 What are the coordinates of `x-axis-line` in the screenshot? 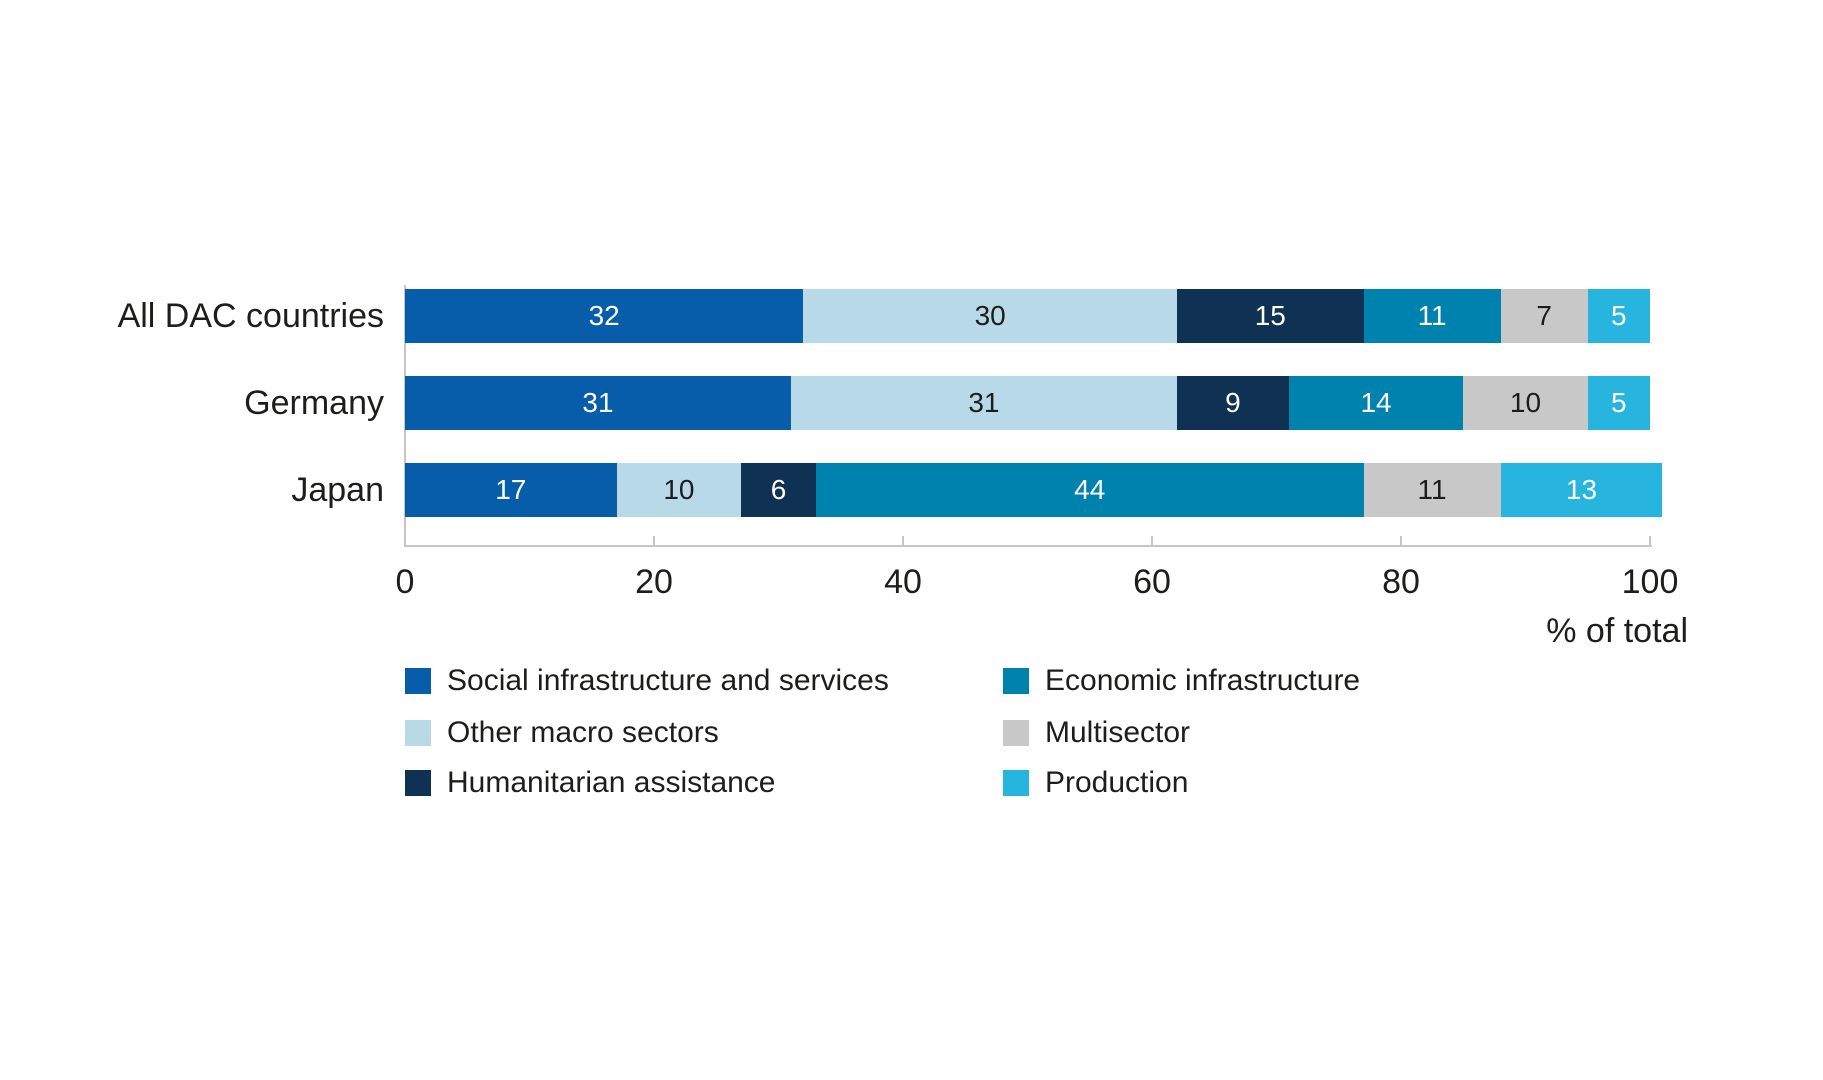 It's located at (1028, 546).